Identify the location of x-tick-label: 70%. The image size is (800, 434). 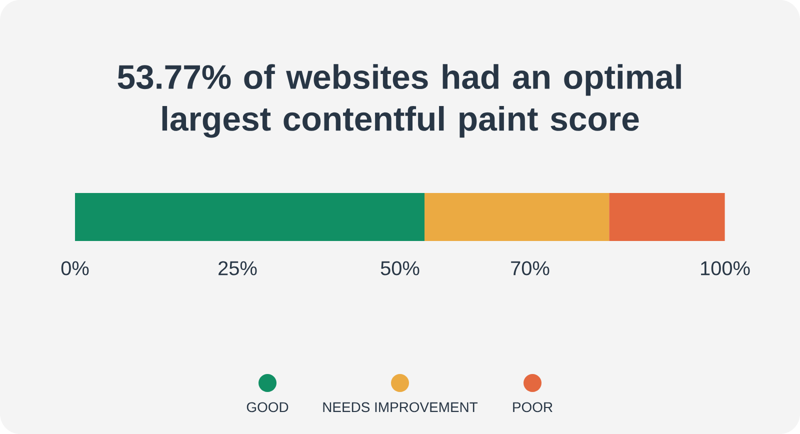
(530, 268).